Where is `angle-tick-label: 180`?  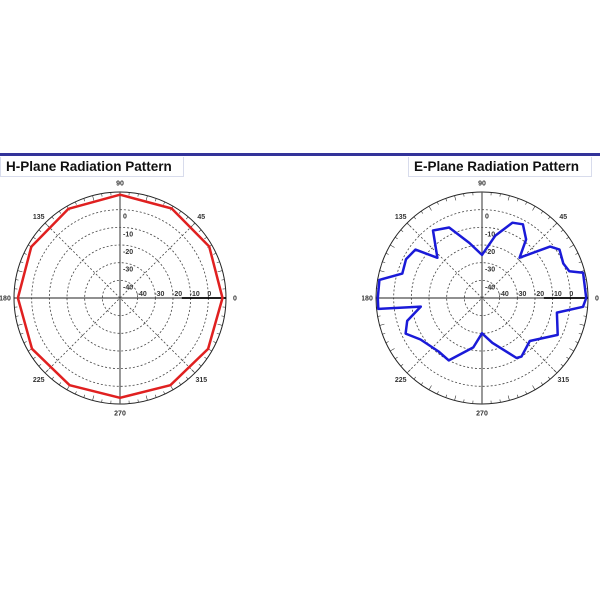 angle-tick-label: 180 is located at coordinates (5, 299).